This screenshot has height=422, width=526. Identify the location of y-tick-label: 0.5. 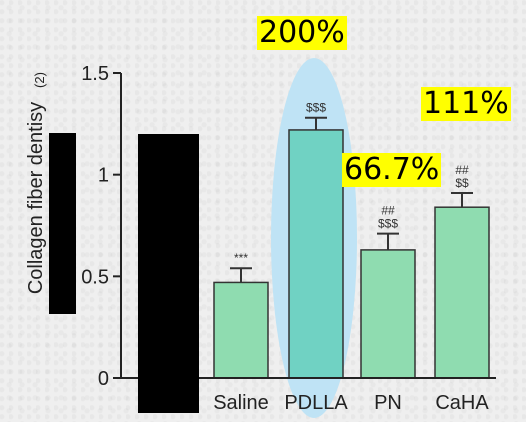
(95, 277).